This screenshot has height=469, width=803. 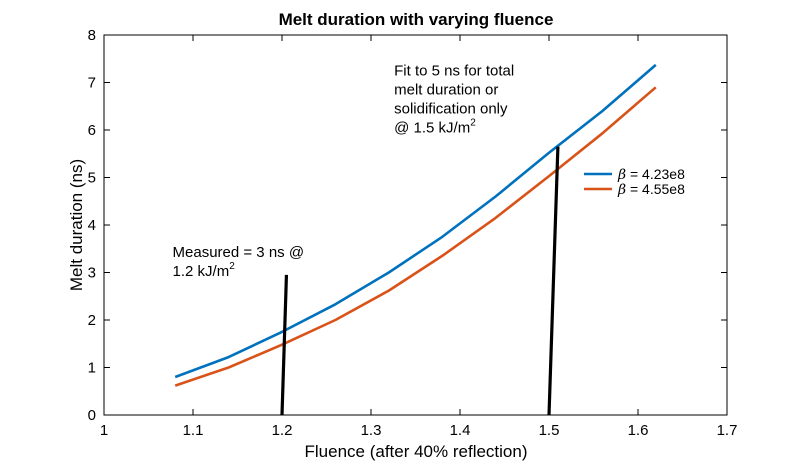 I want to click on y-tick-label: 7, so click(x=92, y=83).